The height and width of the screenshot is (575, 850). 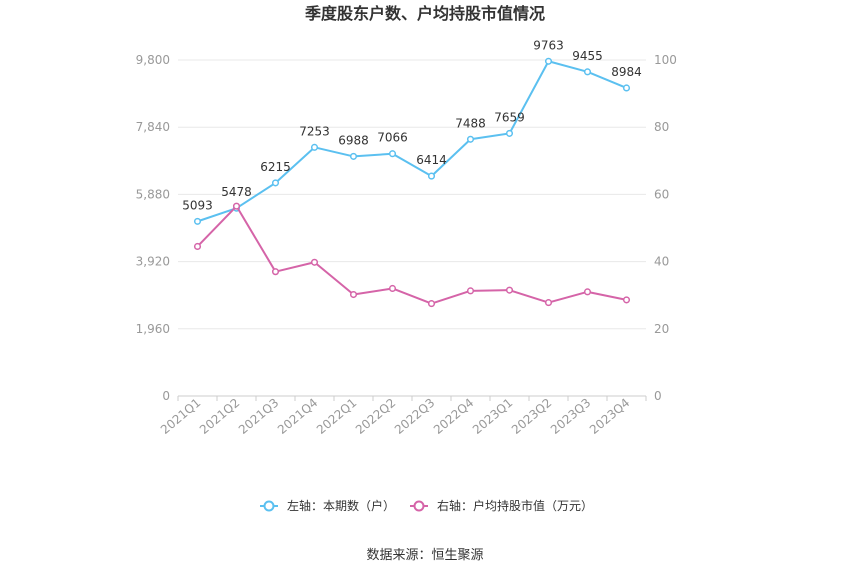 What do you see at coordinates (297, 416) in the screenshot?
I see `x-tick-label: 2021Q4` at bounding box center [297, 416].